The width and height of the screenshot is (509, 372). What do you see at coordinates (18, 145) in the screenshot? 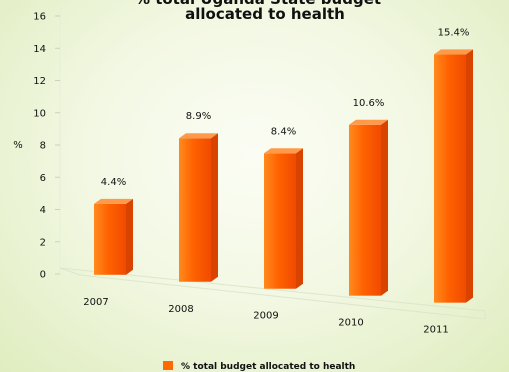
I see `y-axis-label: %` at bounding box center [18, 145].